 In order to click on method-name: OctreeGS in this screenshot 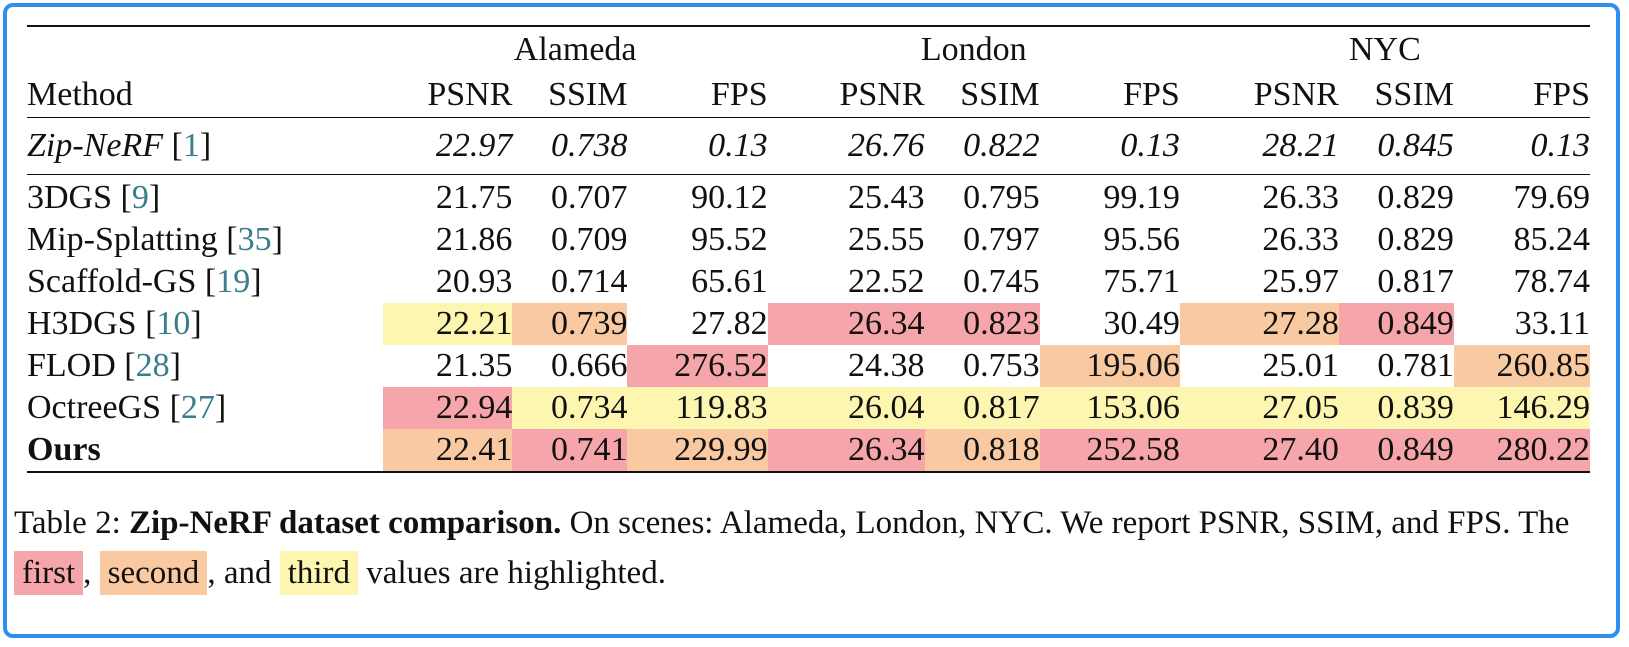, I will do `click(94, 407)`.